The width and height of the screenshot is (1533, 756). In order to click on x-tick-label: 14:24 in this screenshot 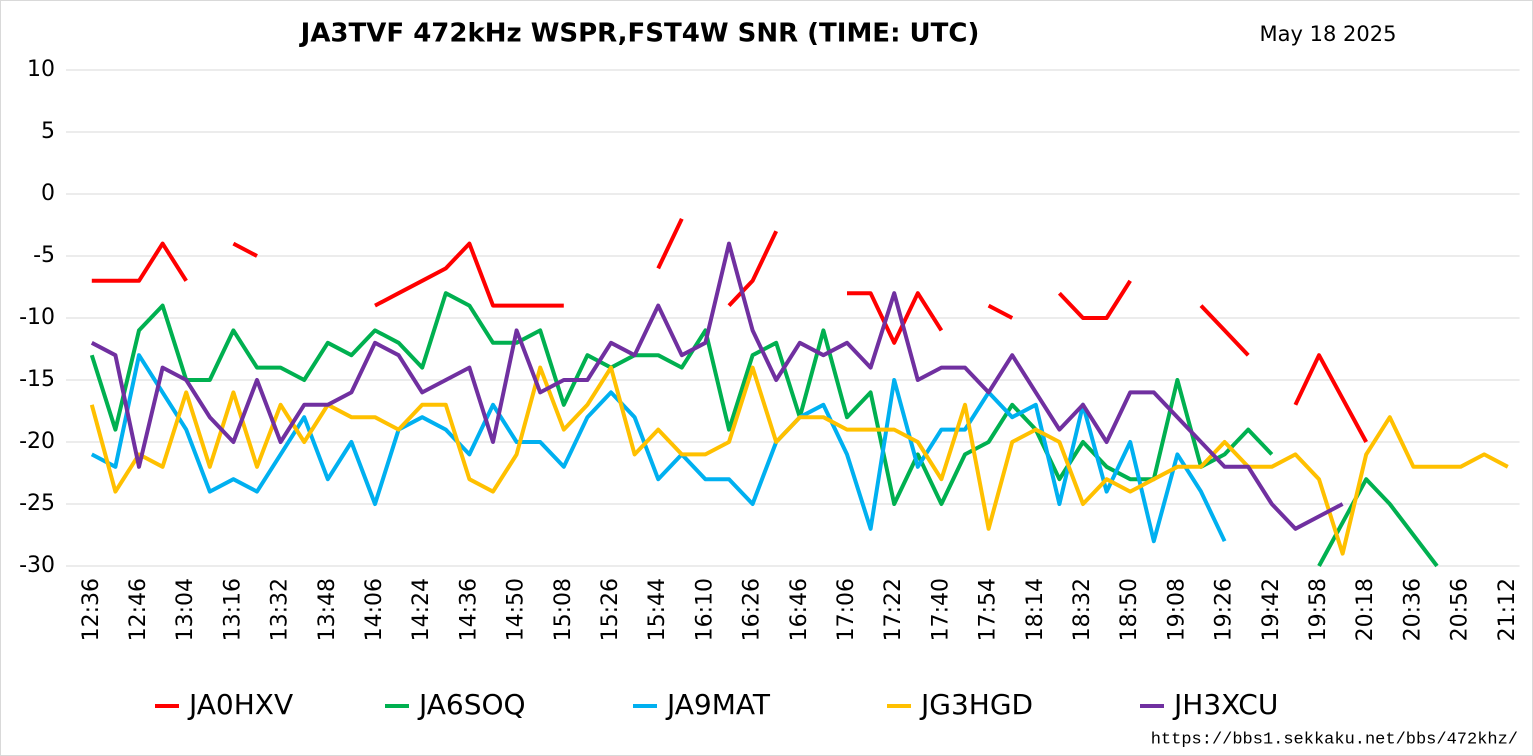, I will do `click(421, 609)`.